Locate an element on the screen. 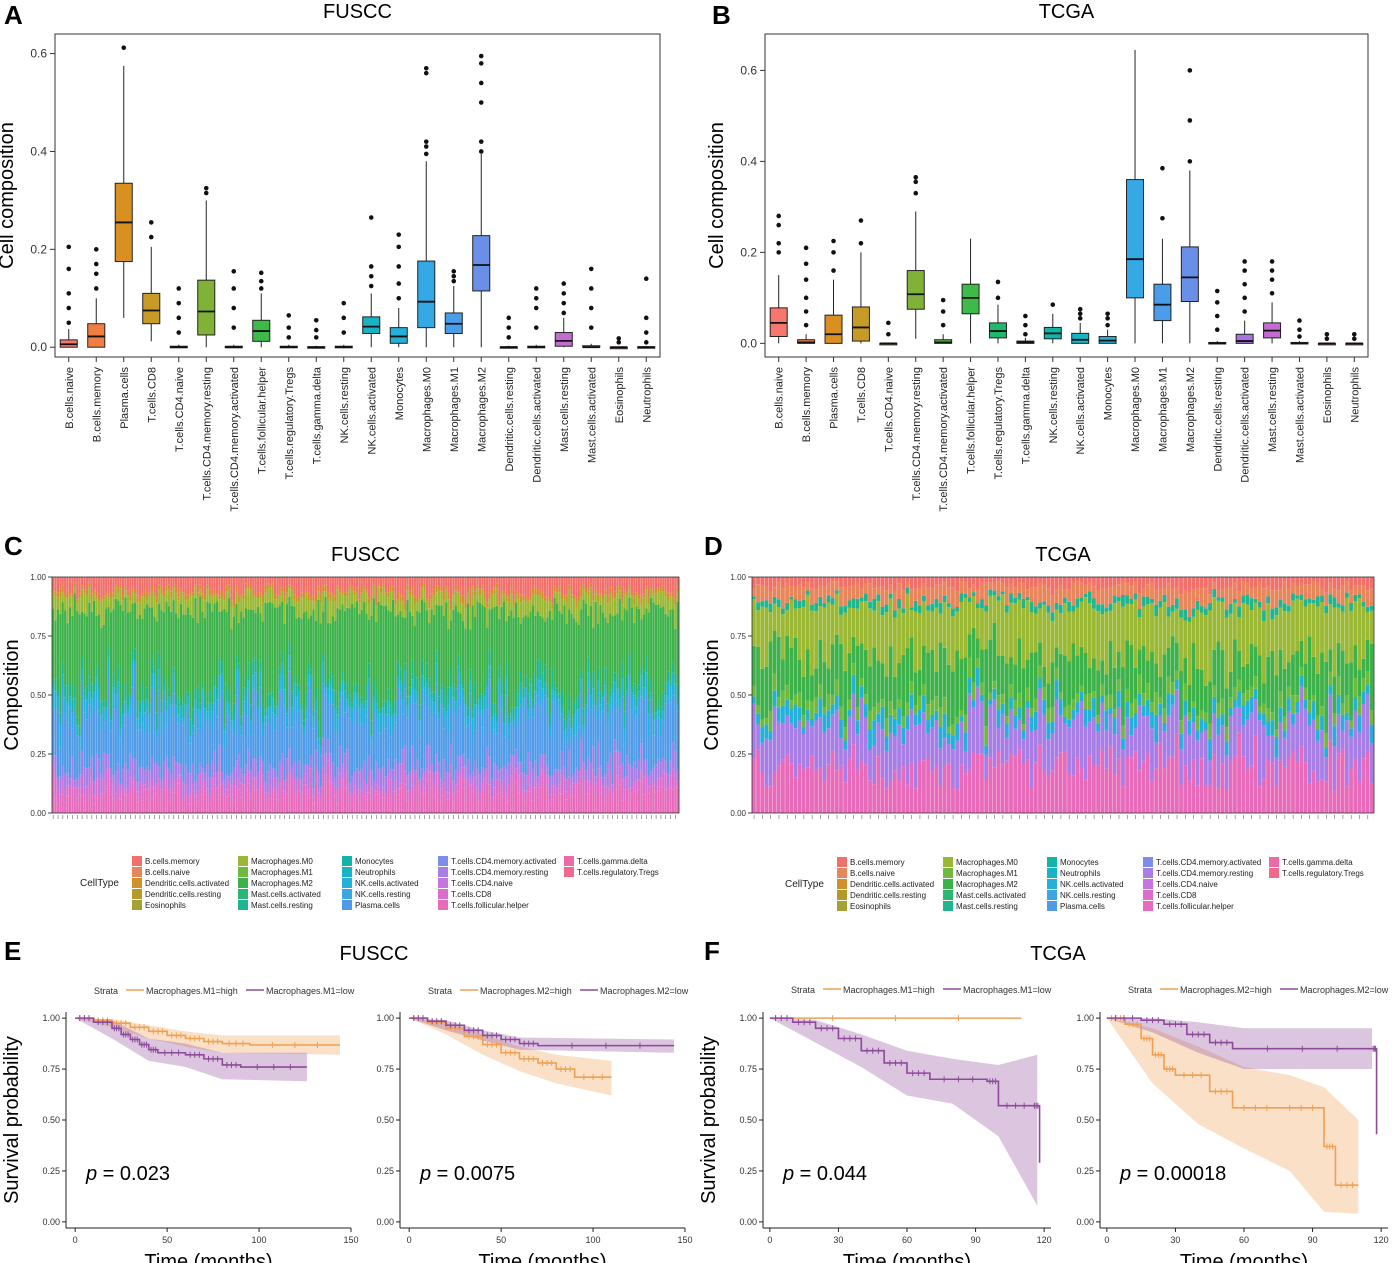 This screenshot has width=1397, height=1263. x-tick-label: T.cells.CD8 is located at coordinates (862, 395).